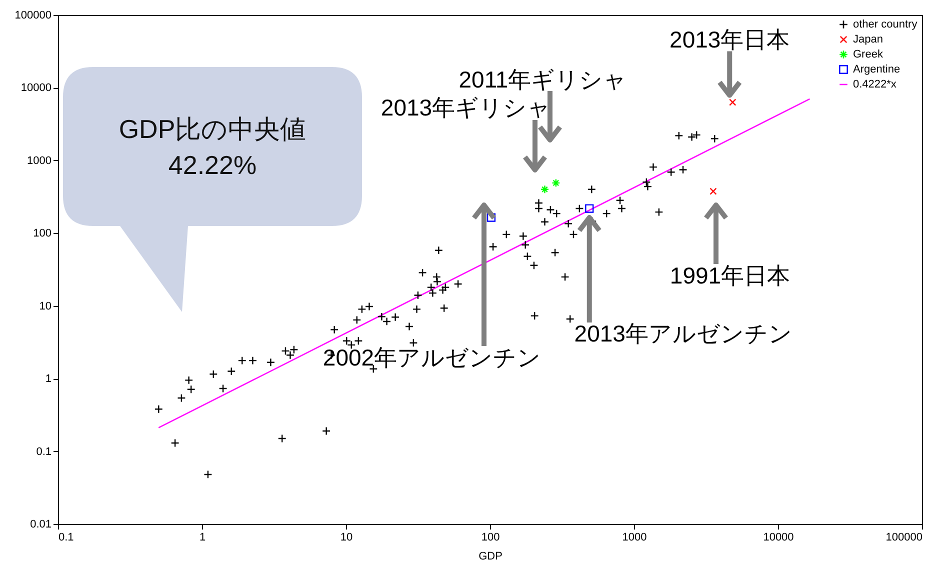  Describe the element at coordinates (213, 147) in the screenshot. I see `annotation: GDP比の中央値 42.22%` at that location.